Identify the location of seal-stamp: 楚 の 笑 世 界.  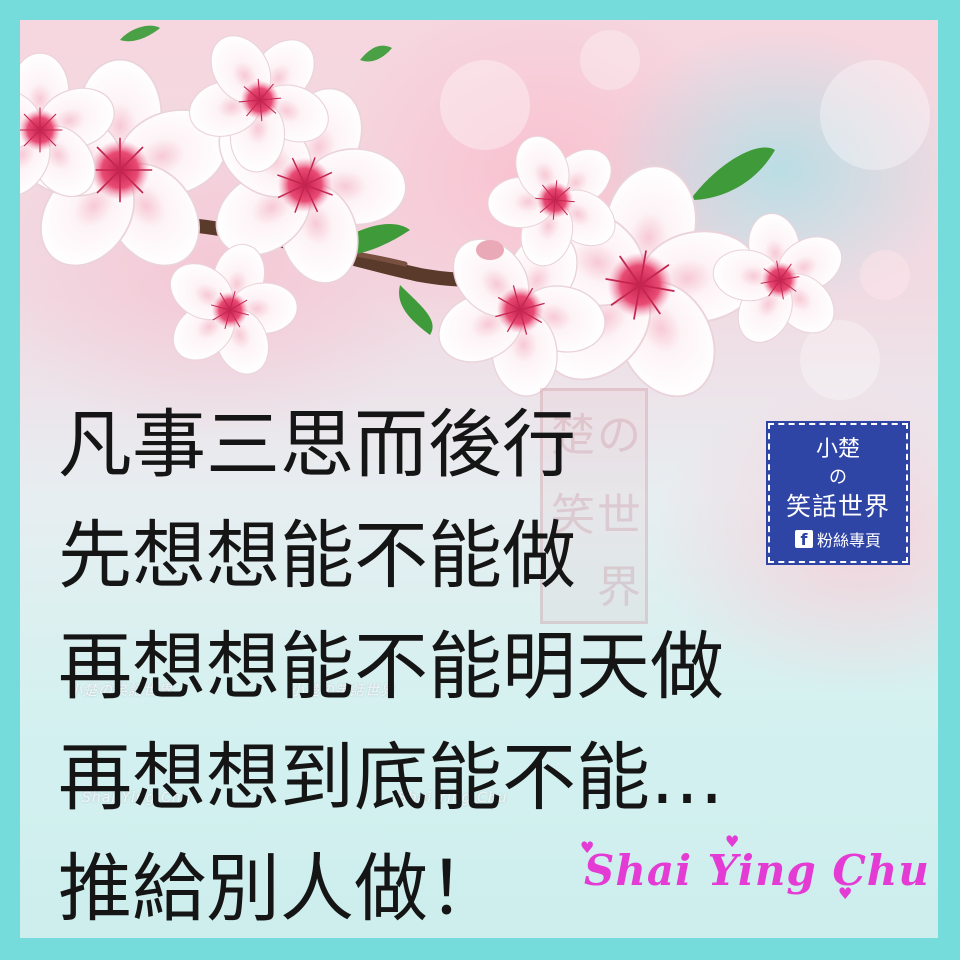
(594, 506).